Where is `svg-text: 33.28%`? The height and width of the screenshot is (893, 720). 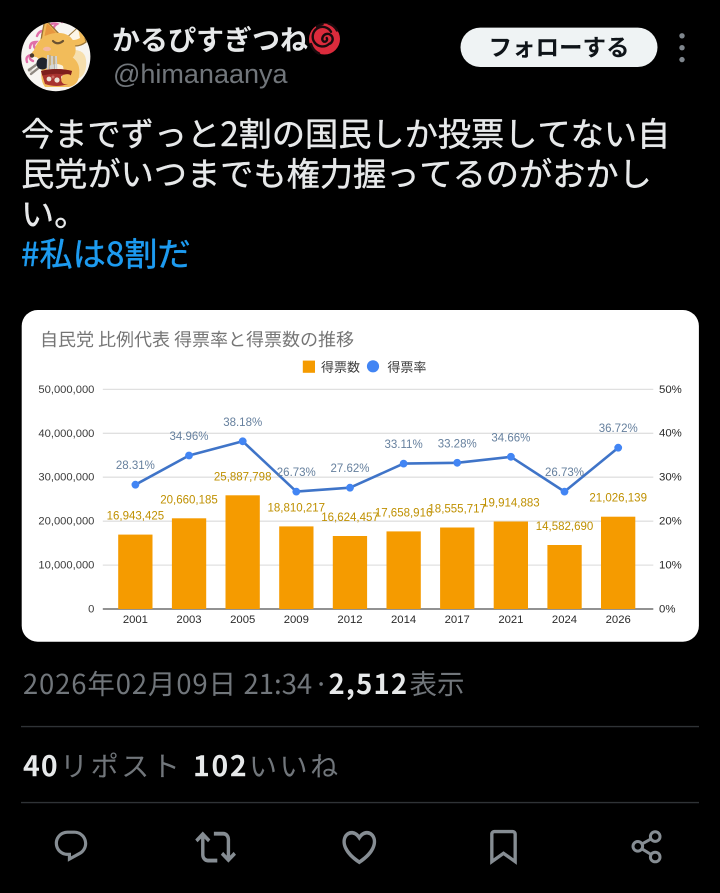 svg-text: 33.28% is located at coordinates (457, 444).